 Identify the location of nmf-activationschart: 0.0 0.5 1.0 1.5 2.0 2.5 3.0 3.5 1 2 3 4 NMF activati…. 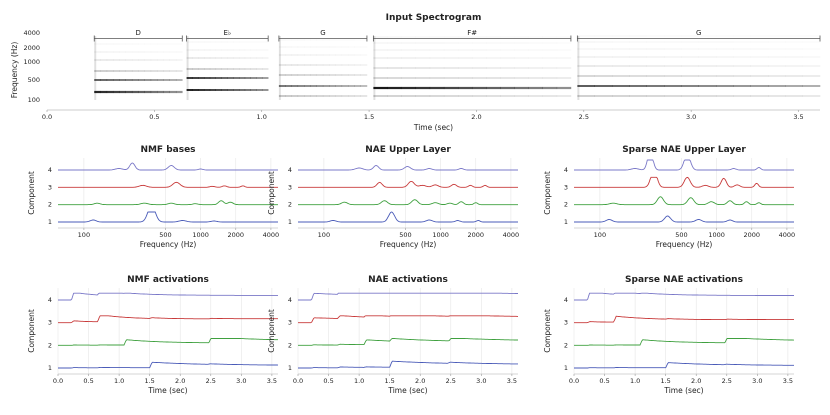
(153, 335).